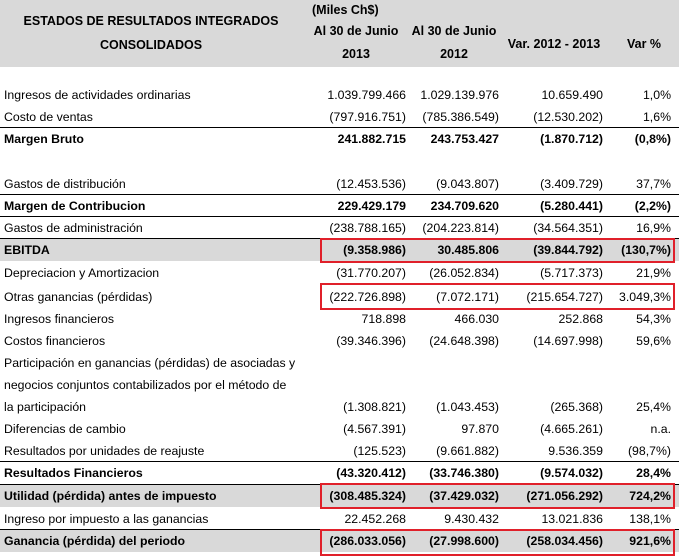  Describe the element at coordinates (55, 341) in the screenshot. I see `row-label: Costos financieros` at that location.